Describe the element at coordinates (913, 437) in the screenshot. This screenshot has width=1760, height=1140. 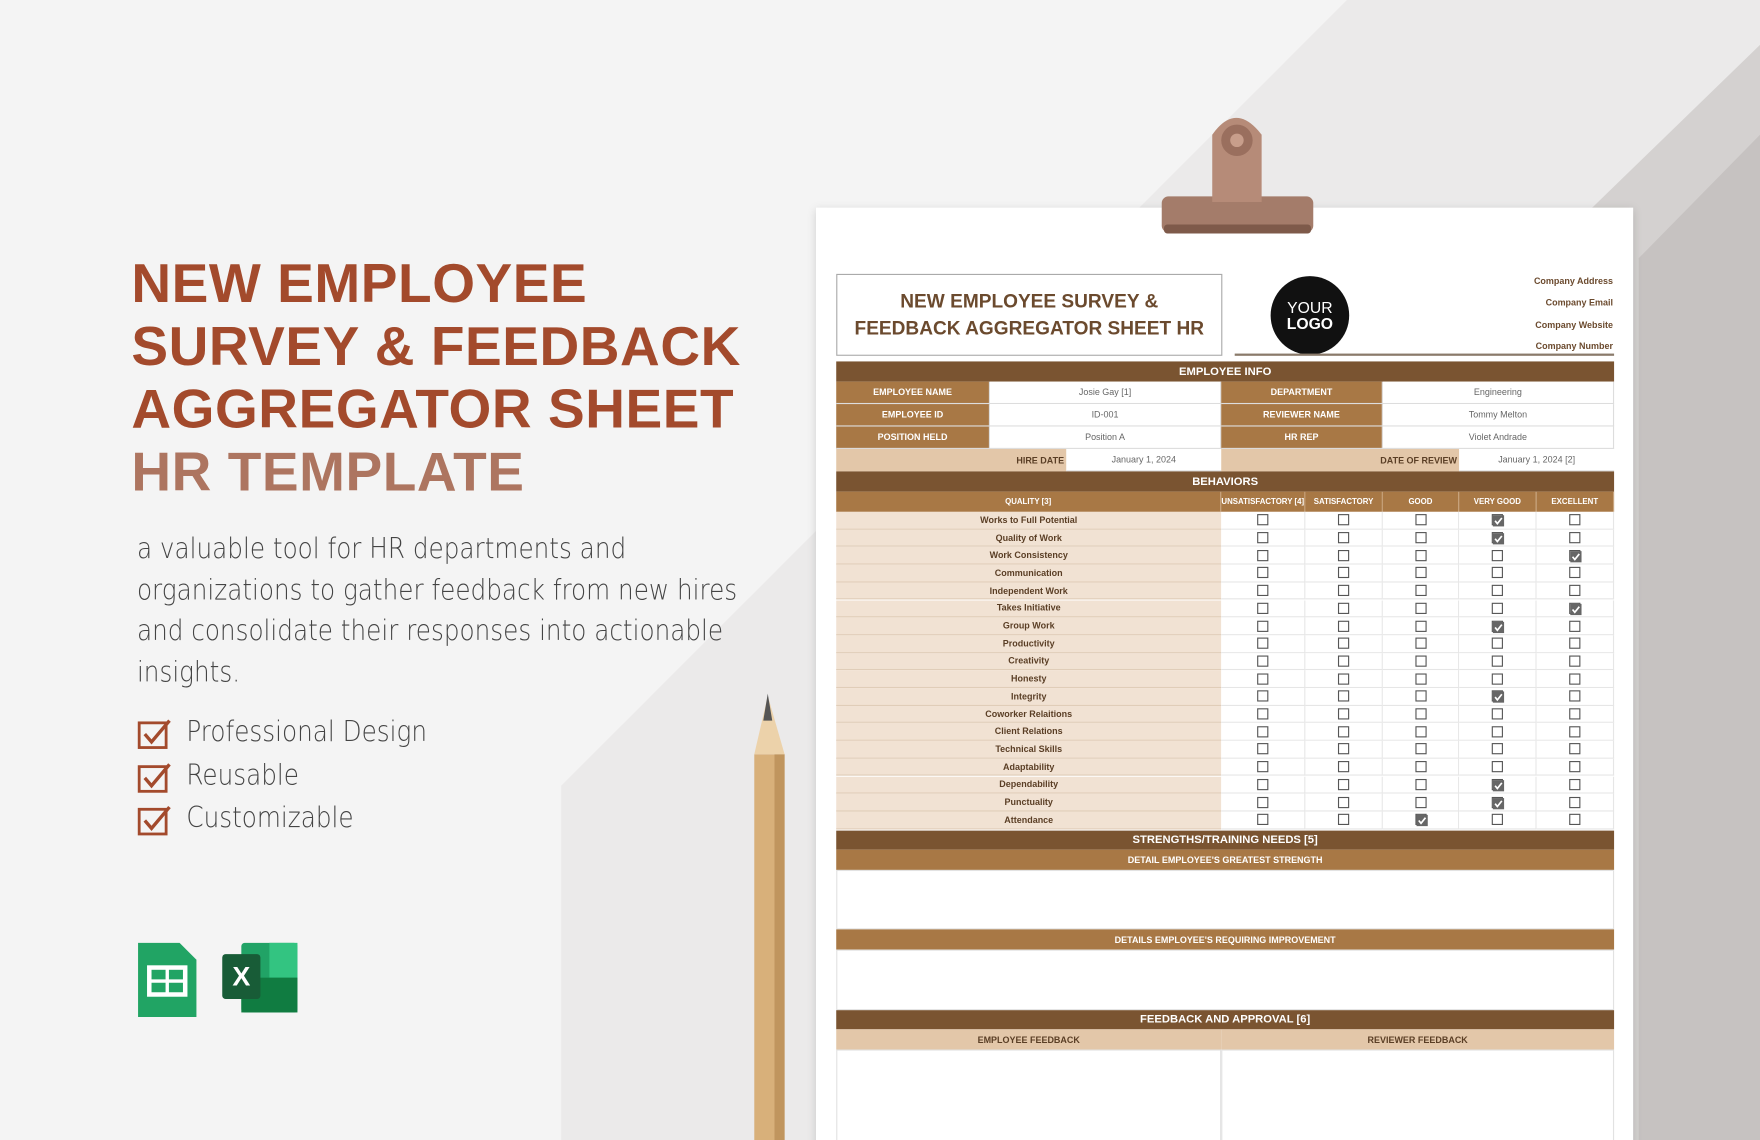
I see `field-label: POSITION HELD` at that location.